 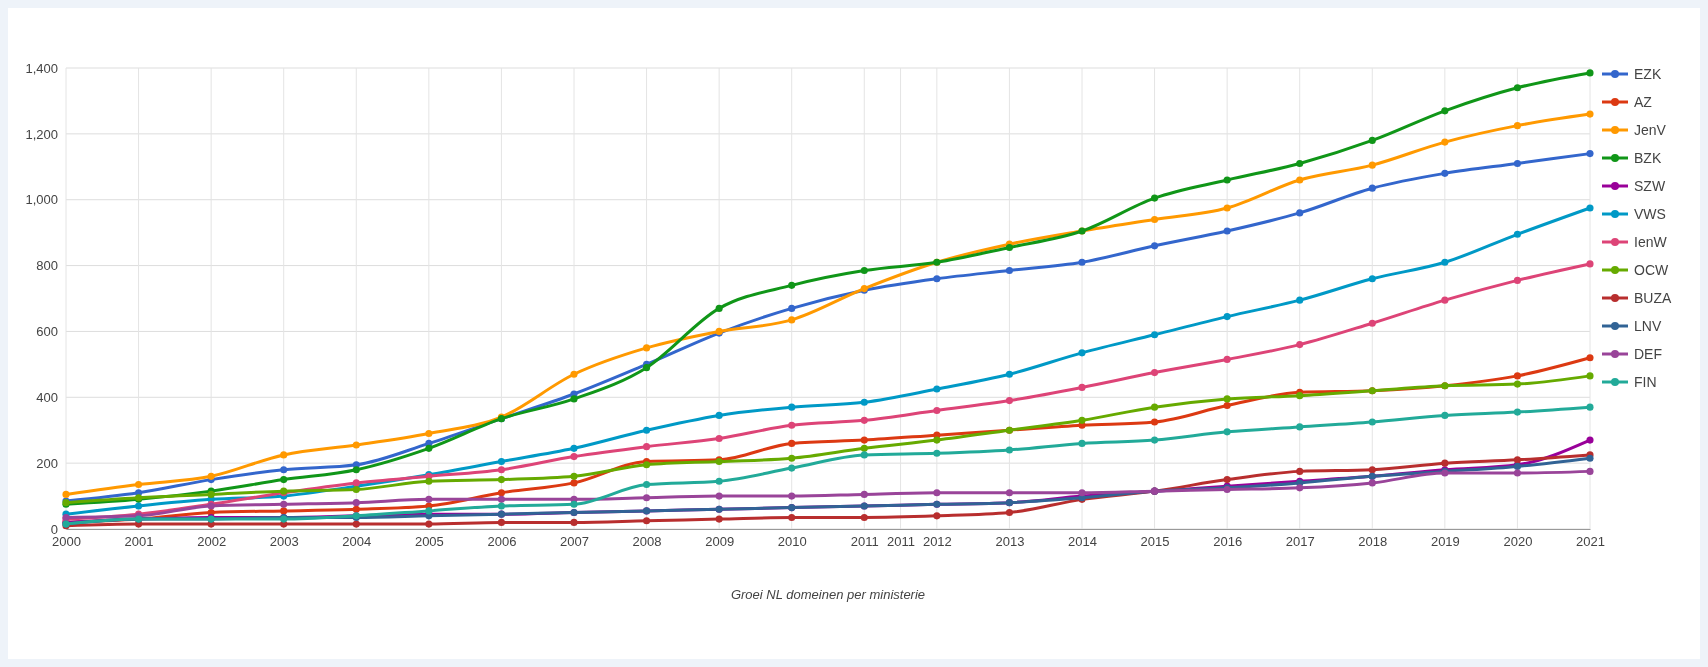 What do you see at coordinates (828, 594) in the screenshot?
I see `x-axis-title: Groei NL domeinen per ministerie` at bounding box center [828, 594].